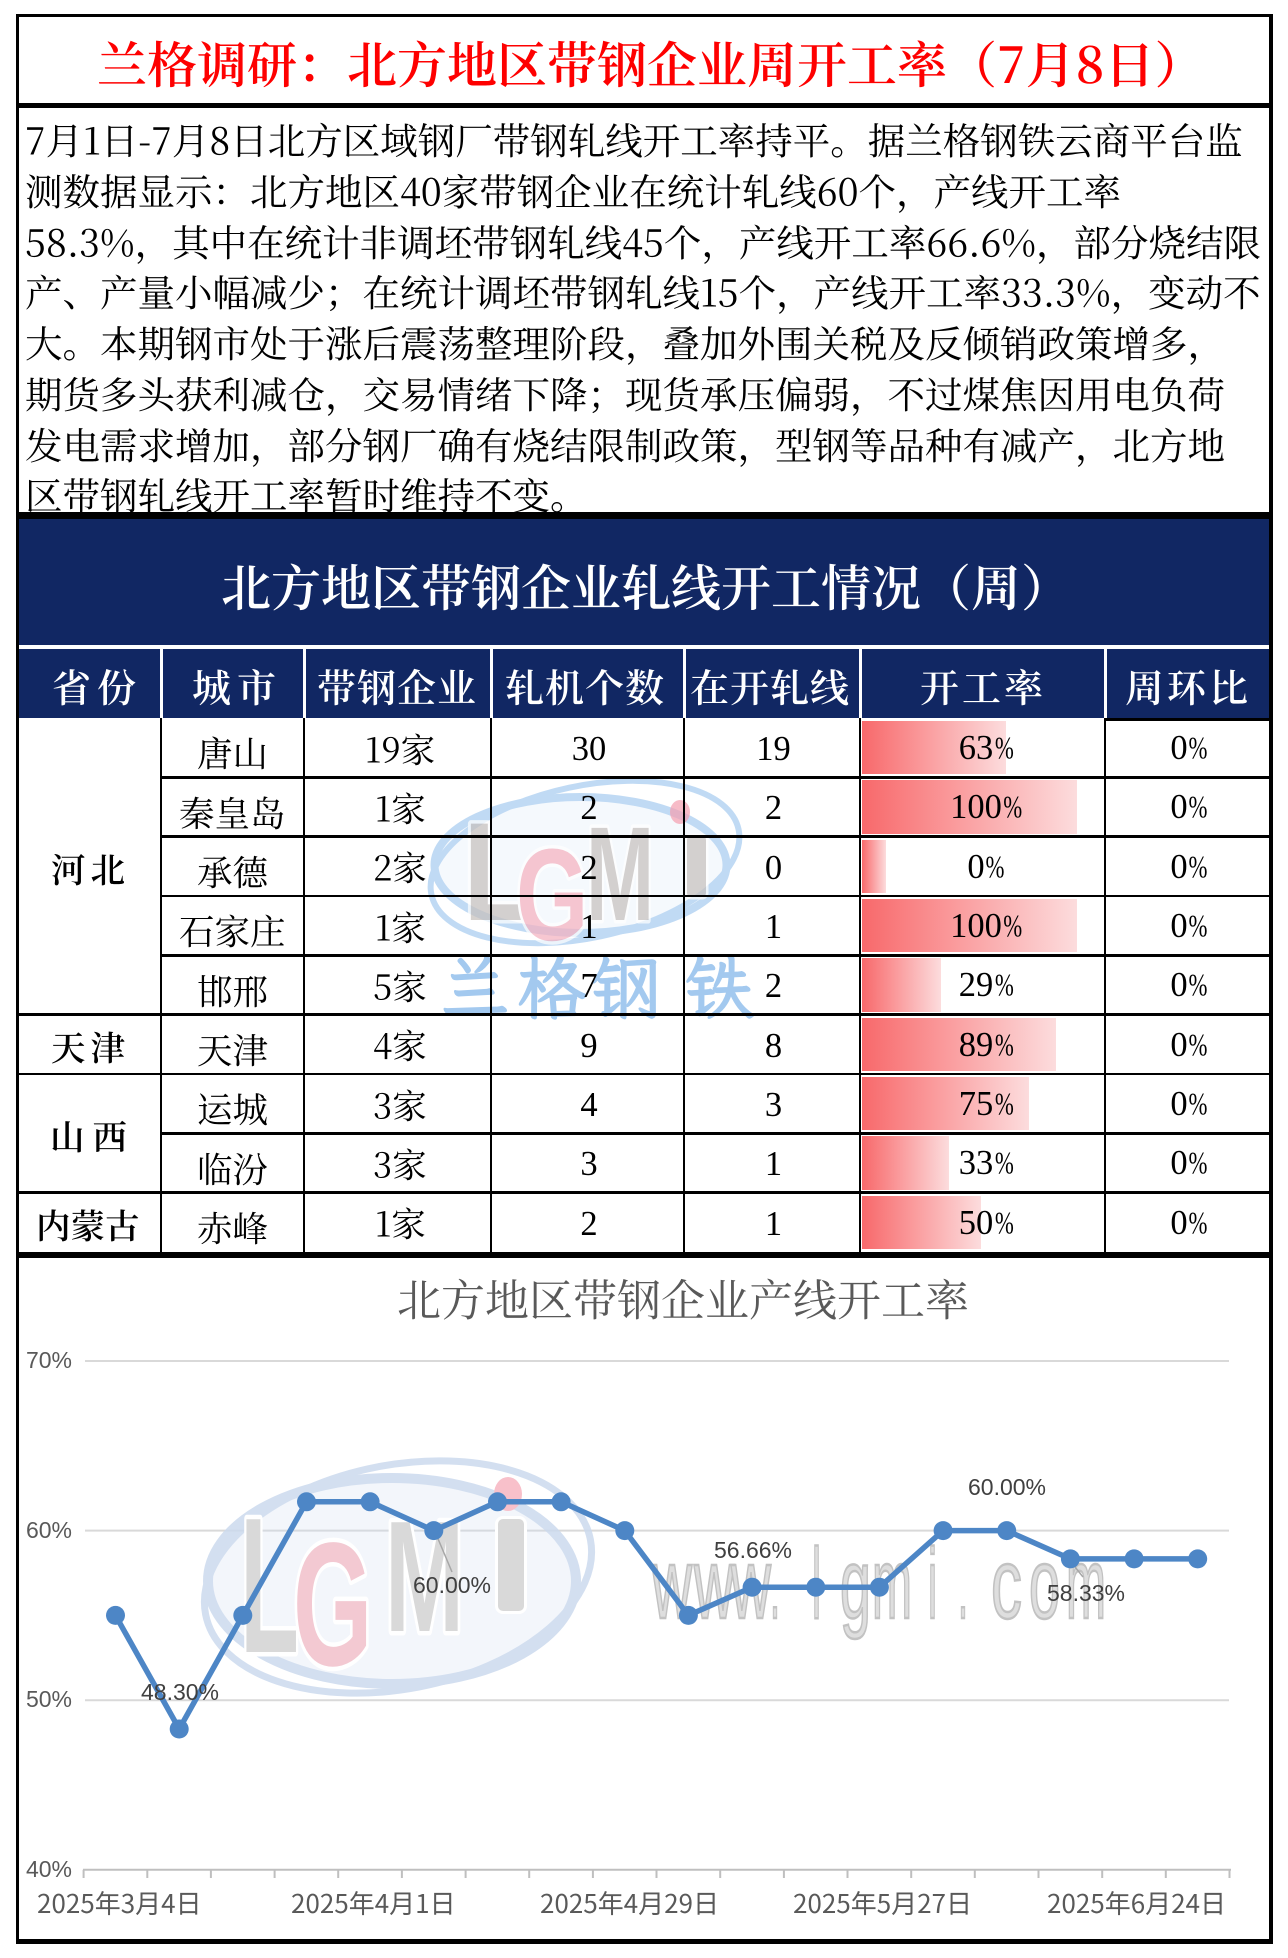 Image resolution: width=1288 pixels, height=1958 pixels. Describe the element at coordinates (855, 1584) in the screenshot. I see `svg-text: g` at that location.